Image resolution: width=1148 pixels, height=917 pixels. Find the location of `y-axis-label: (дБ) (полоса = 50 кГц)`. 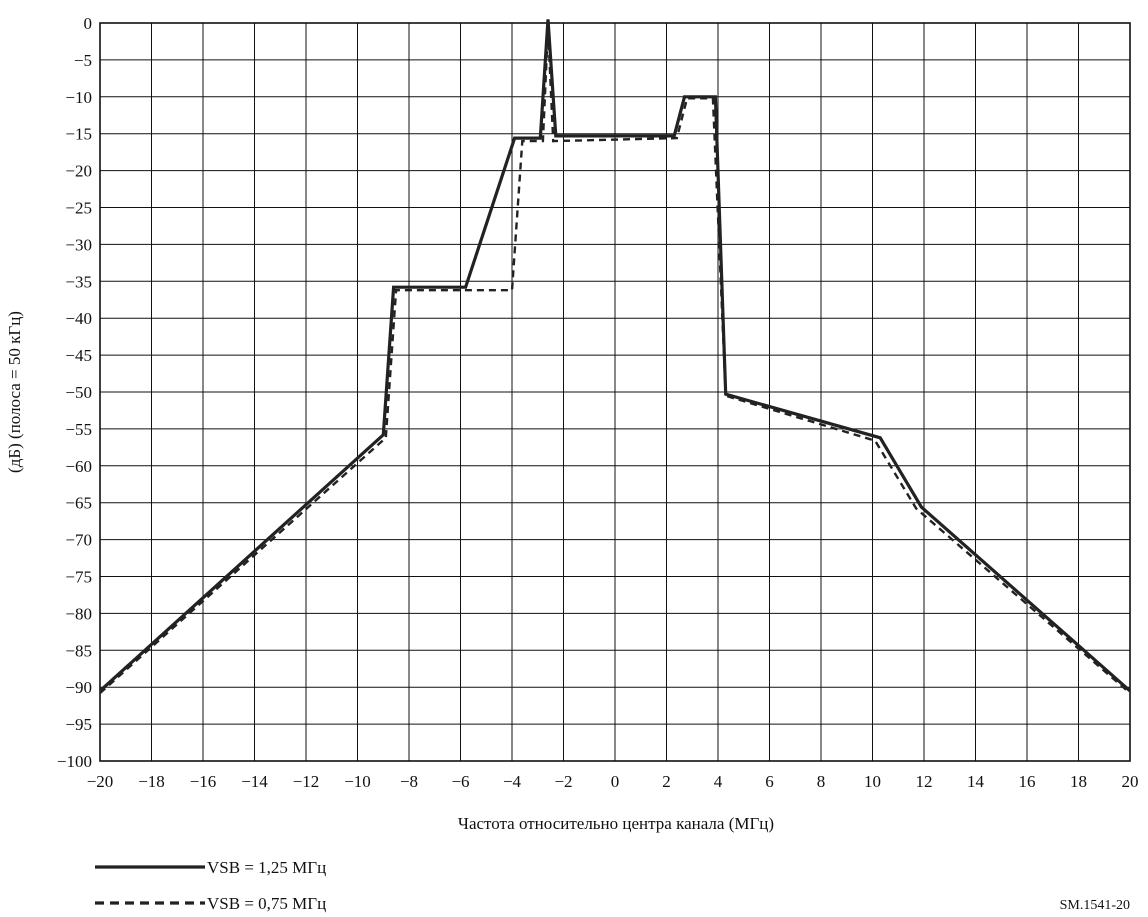

y-axis-label: (дБ) (полоса = 50 кГц) is located at coordinates (14, 392).